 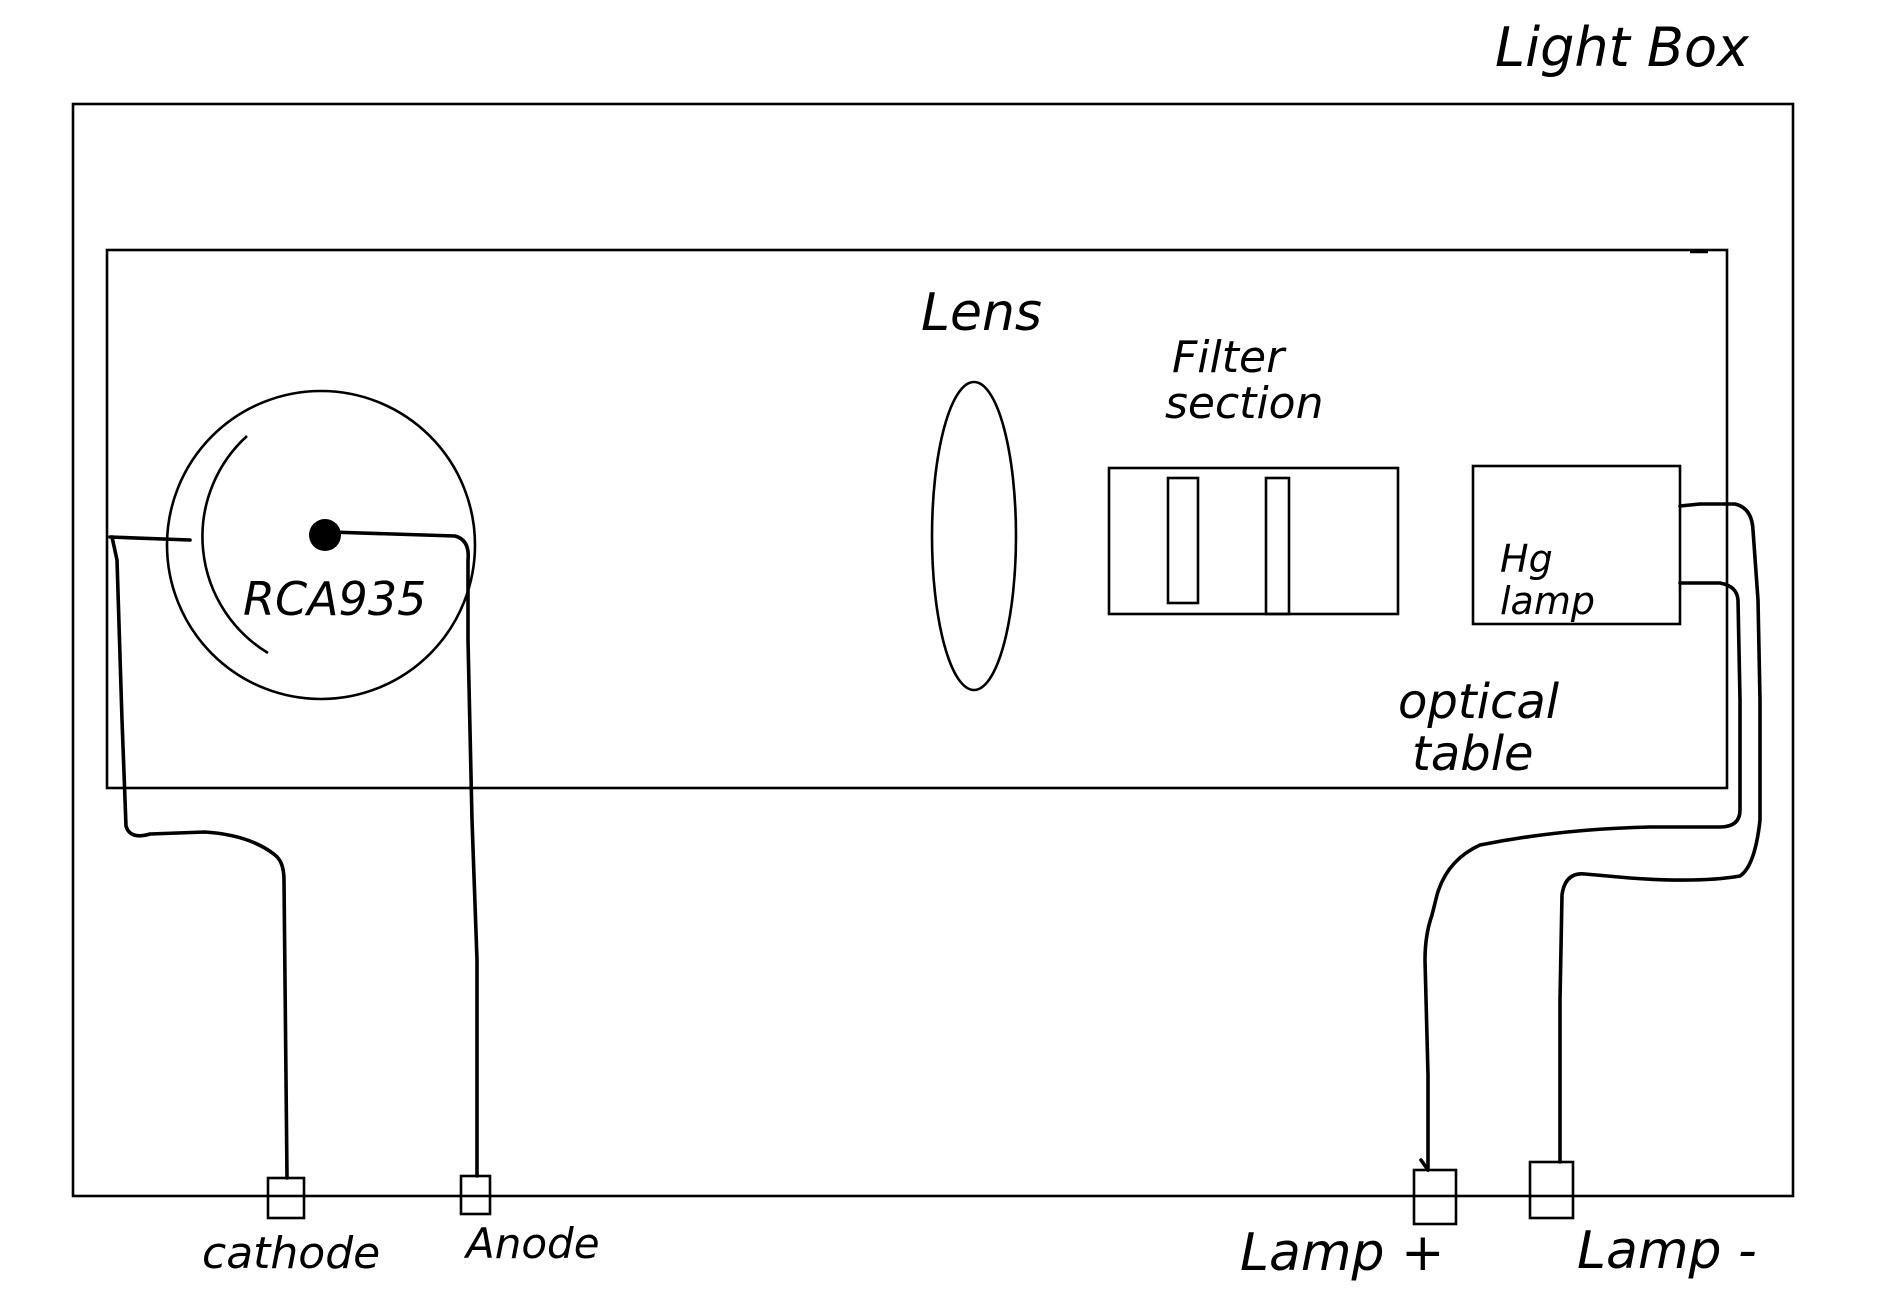 What do you see at coordinates (1547, 601) in the screenshot?
I see `hg-lamp-label-line2: lamp` at bounding box center [1547, 601].